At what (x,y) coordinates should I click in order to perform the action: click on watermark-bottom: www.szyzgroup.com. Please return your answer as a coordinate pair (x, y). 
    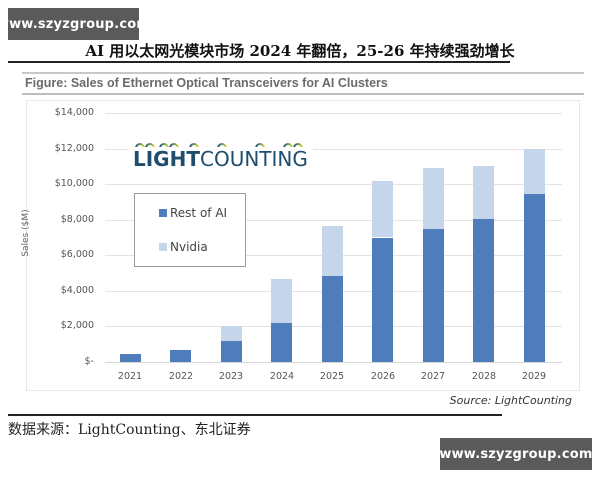
    Looking at the image, I should click on (515, 454).